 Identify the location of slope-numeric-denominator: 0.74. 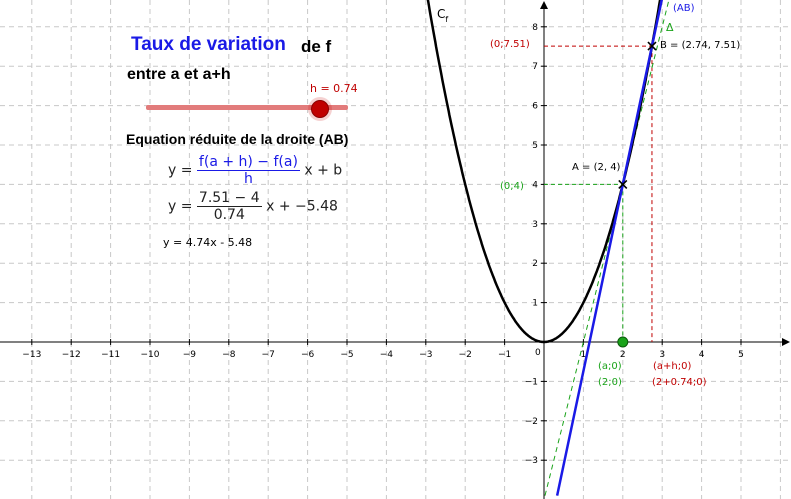
(229, 215).